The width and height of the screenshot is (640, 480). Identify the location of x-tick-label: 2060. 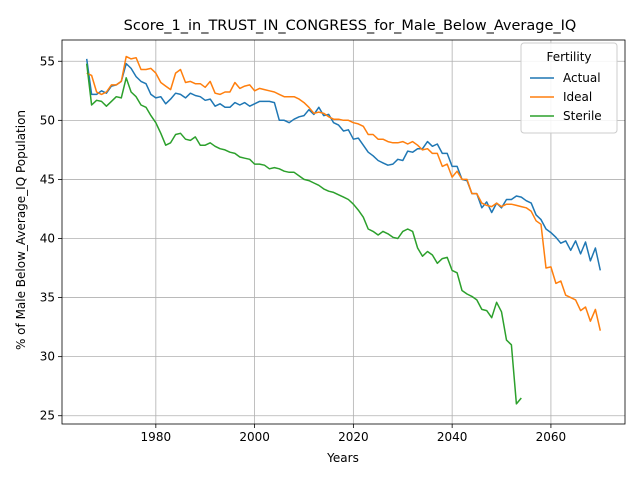
(551, 437).